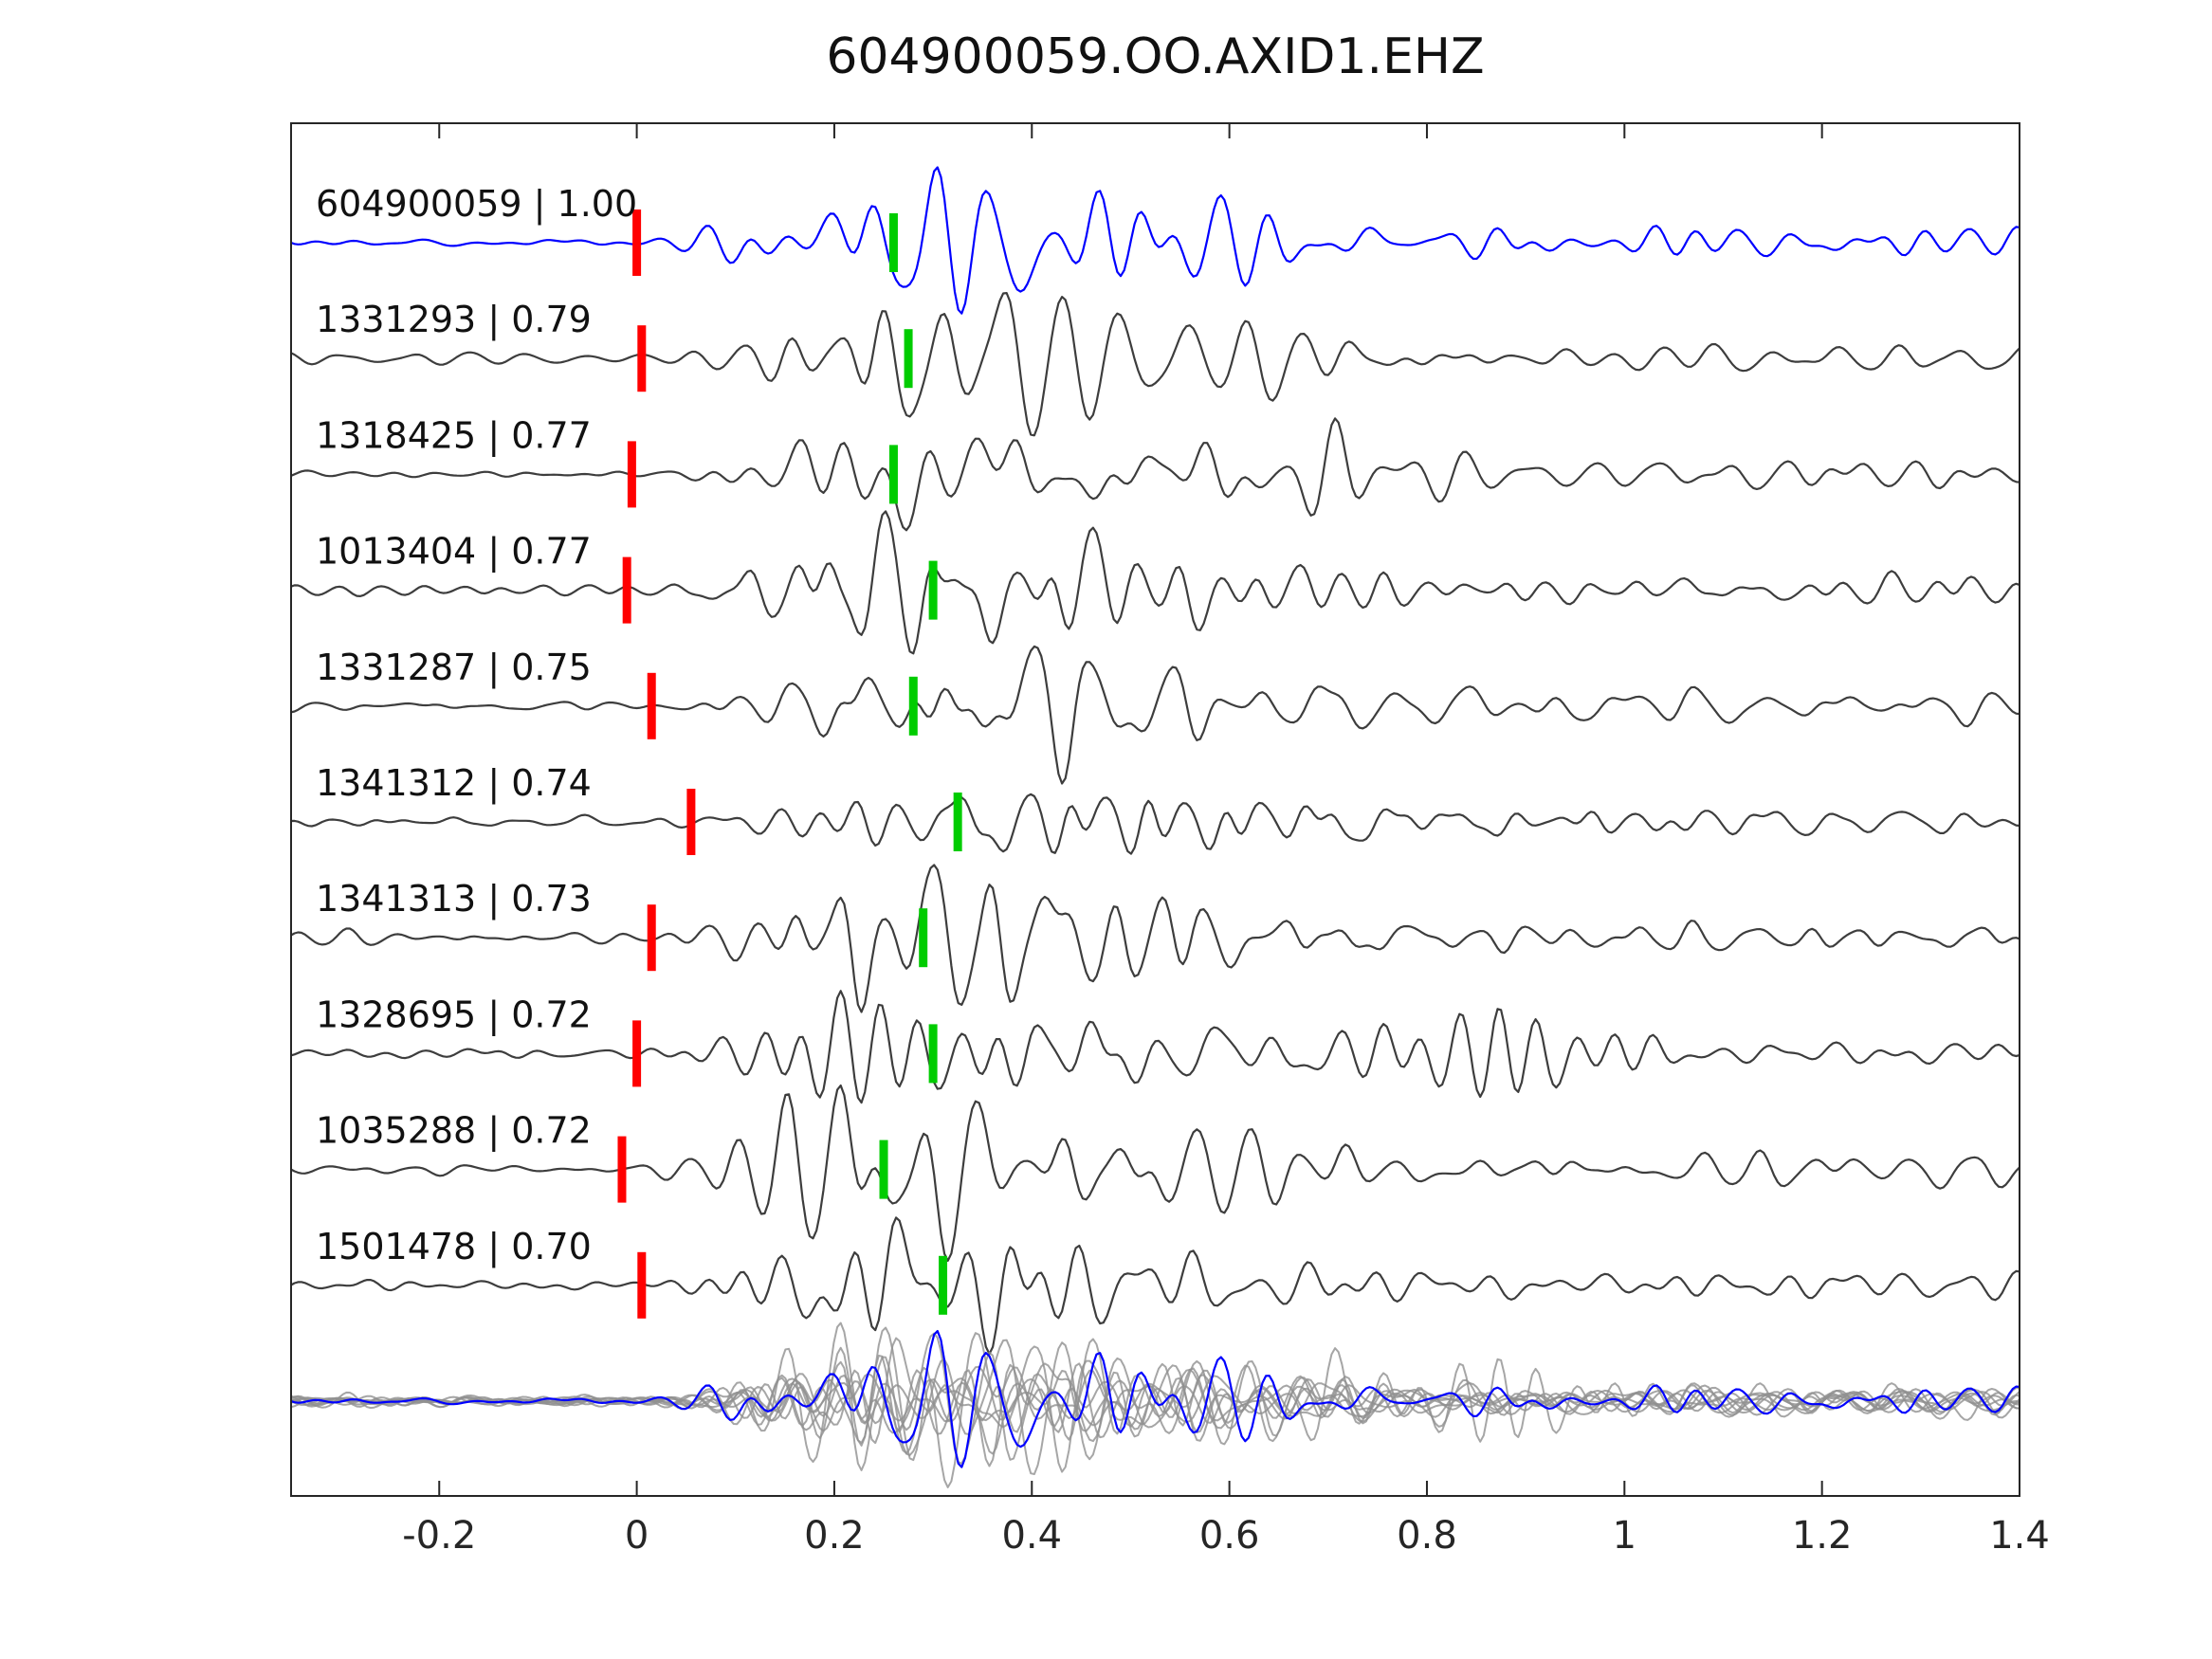  I want to click on x-tick-label: 1, so click(1624, 1536).